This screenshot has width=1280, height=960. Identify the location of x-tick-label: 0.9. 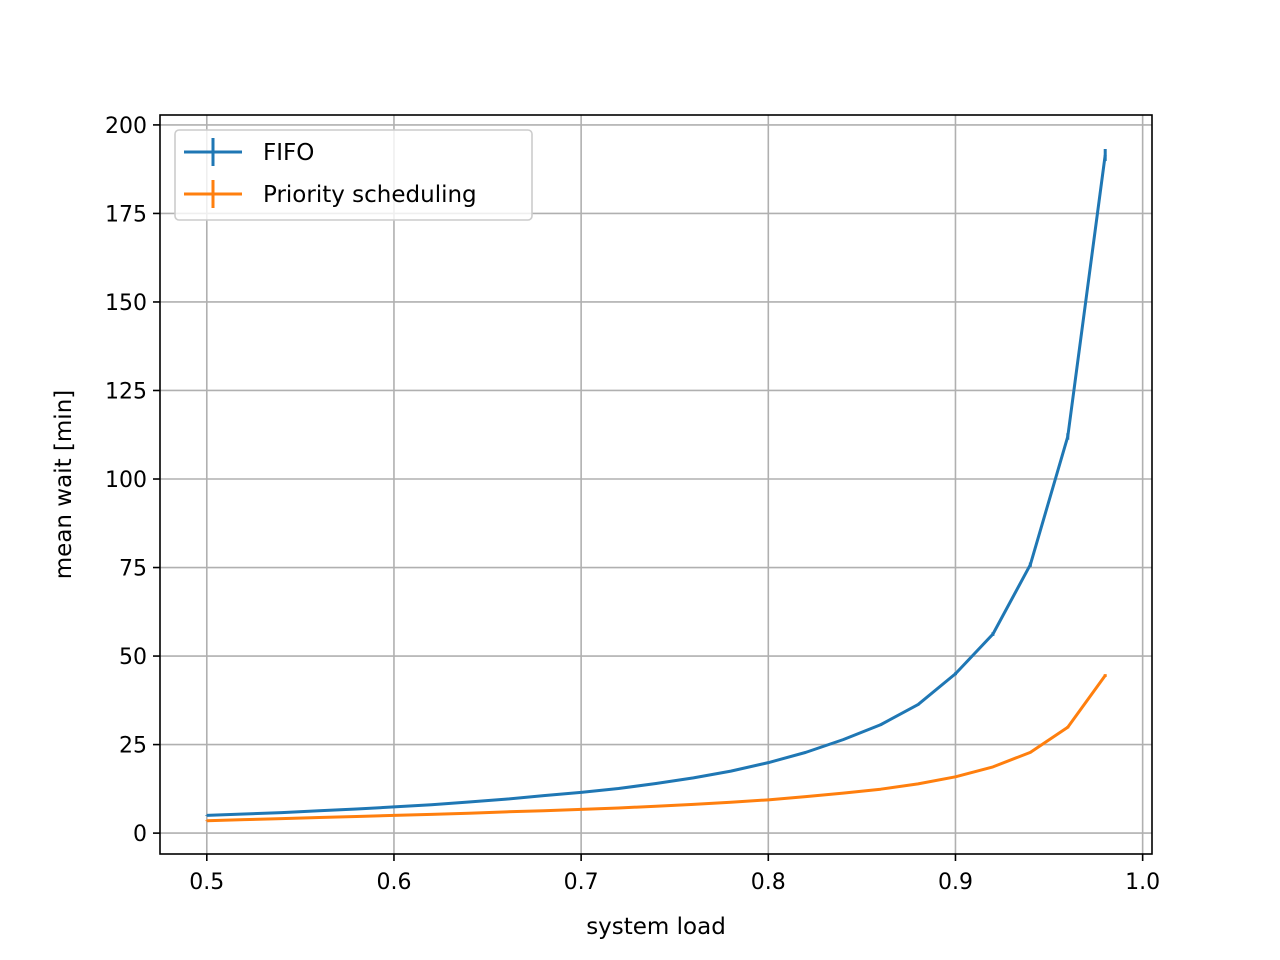
(955, 882).